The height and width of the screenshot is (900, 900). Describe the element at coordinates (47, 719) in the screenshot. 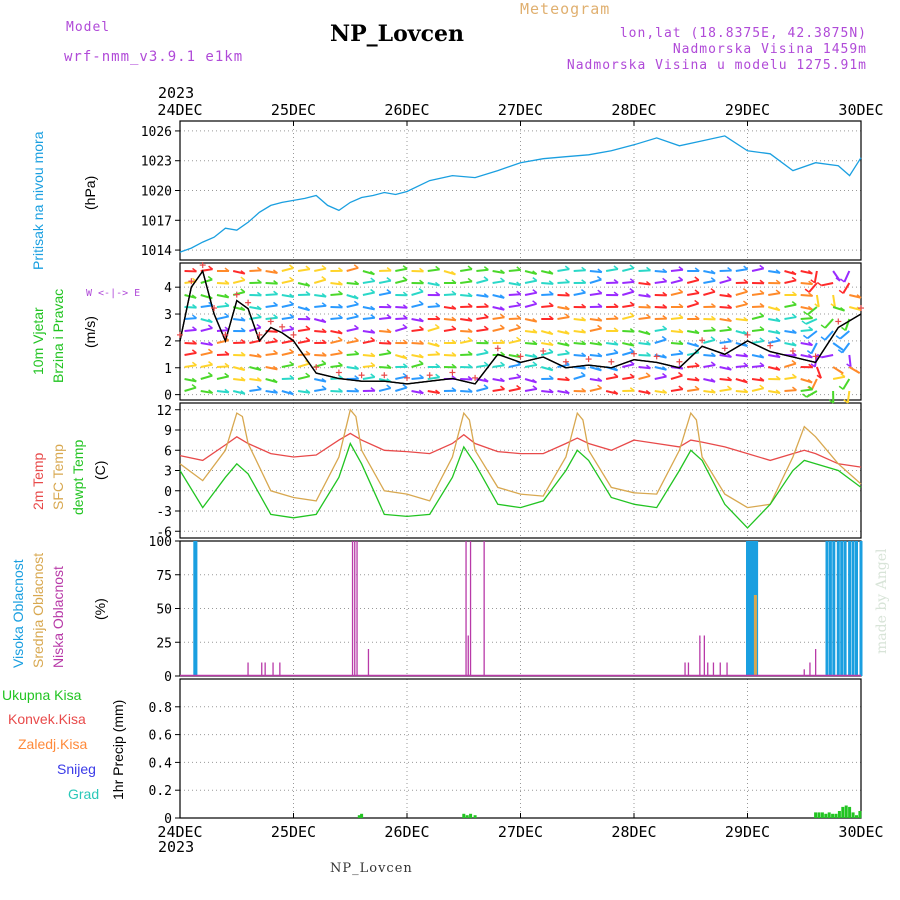

I see `convective-rain-label: Konvek.Kisa` at that location.